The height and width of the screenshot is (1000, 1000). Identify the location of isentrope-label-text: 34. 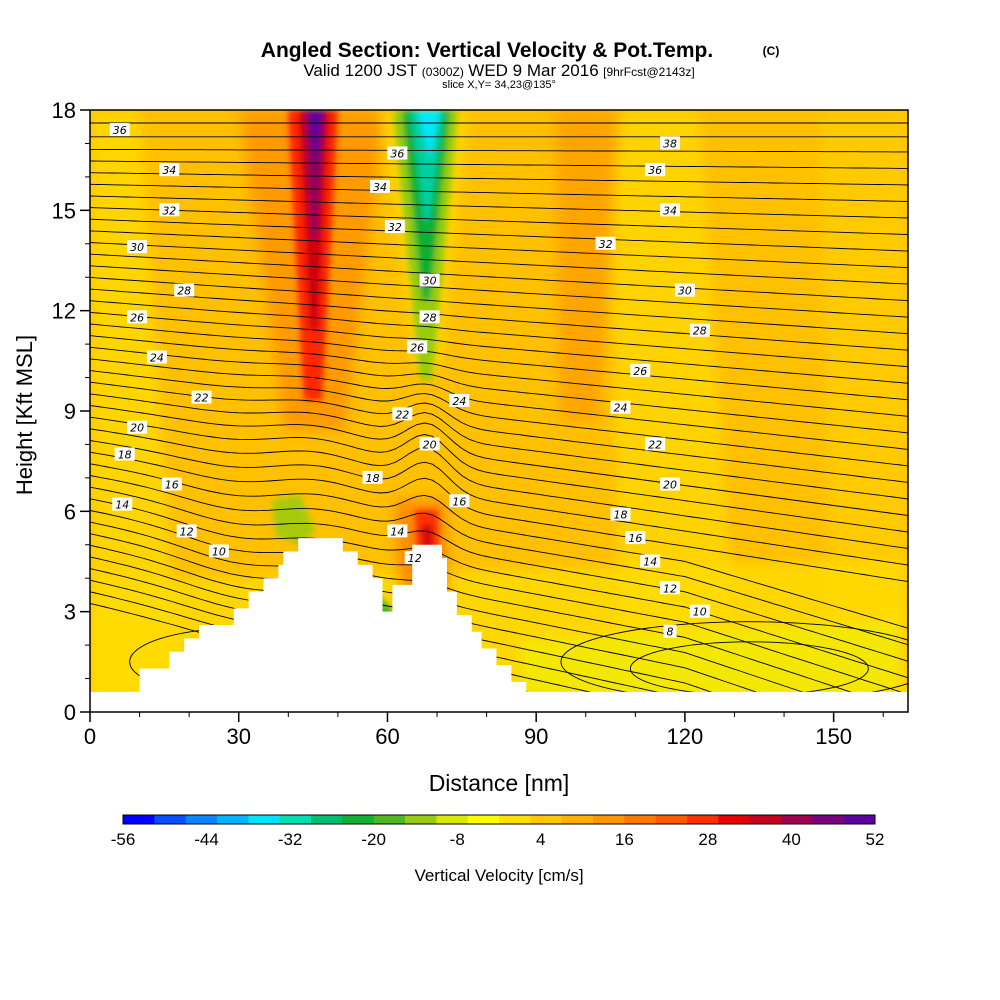
(380, 187).